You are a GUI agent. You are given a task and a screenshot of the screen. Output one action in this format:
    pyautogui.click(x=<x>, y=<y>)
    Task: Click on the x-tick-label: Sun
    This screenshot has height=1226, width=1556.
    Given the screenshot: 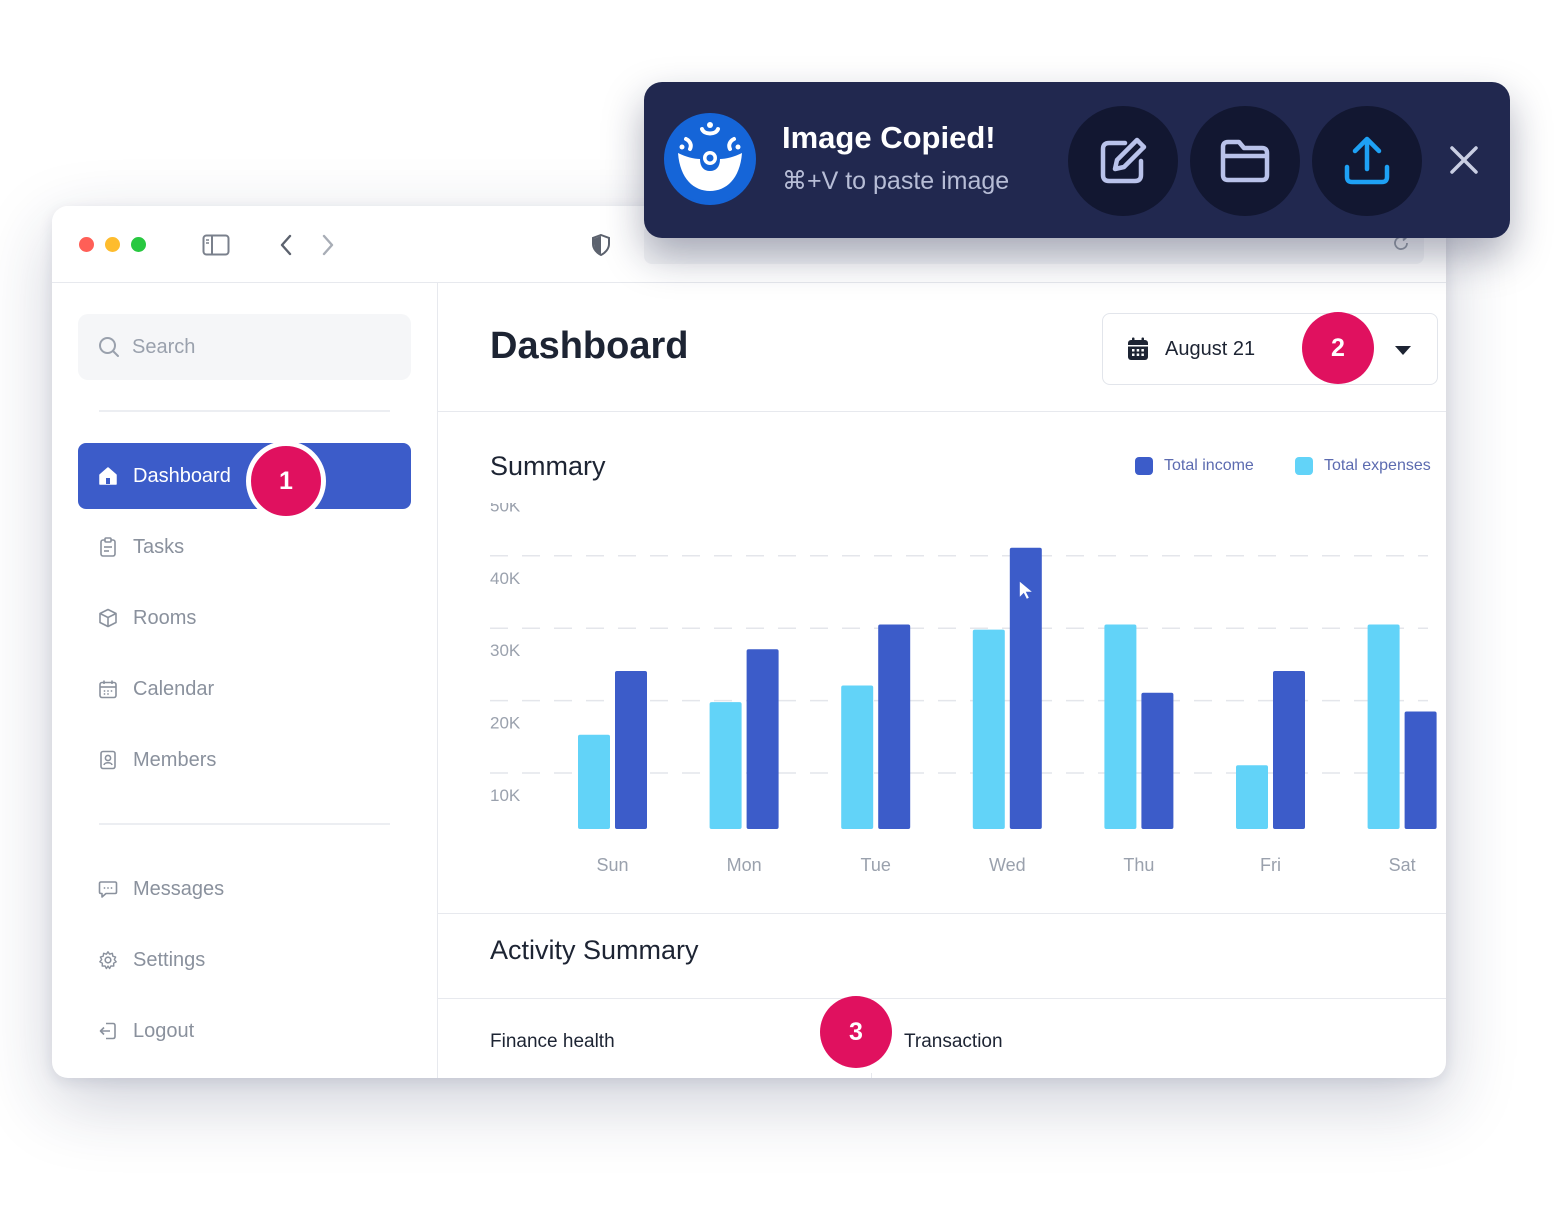 What is the action you would take?
    pyautogui.click(x=612, y=865)
    